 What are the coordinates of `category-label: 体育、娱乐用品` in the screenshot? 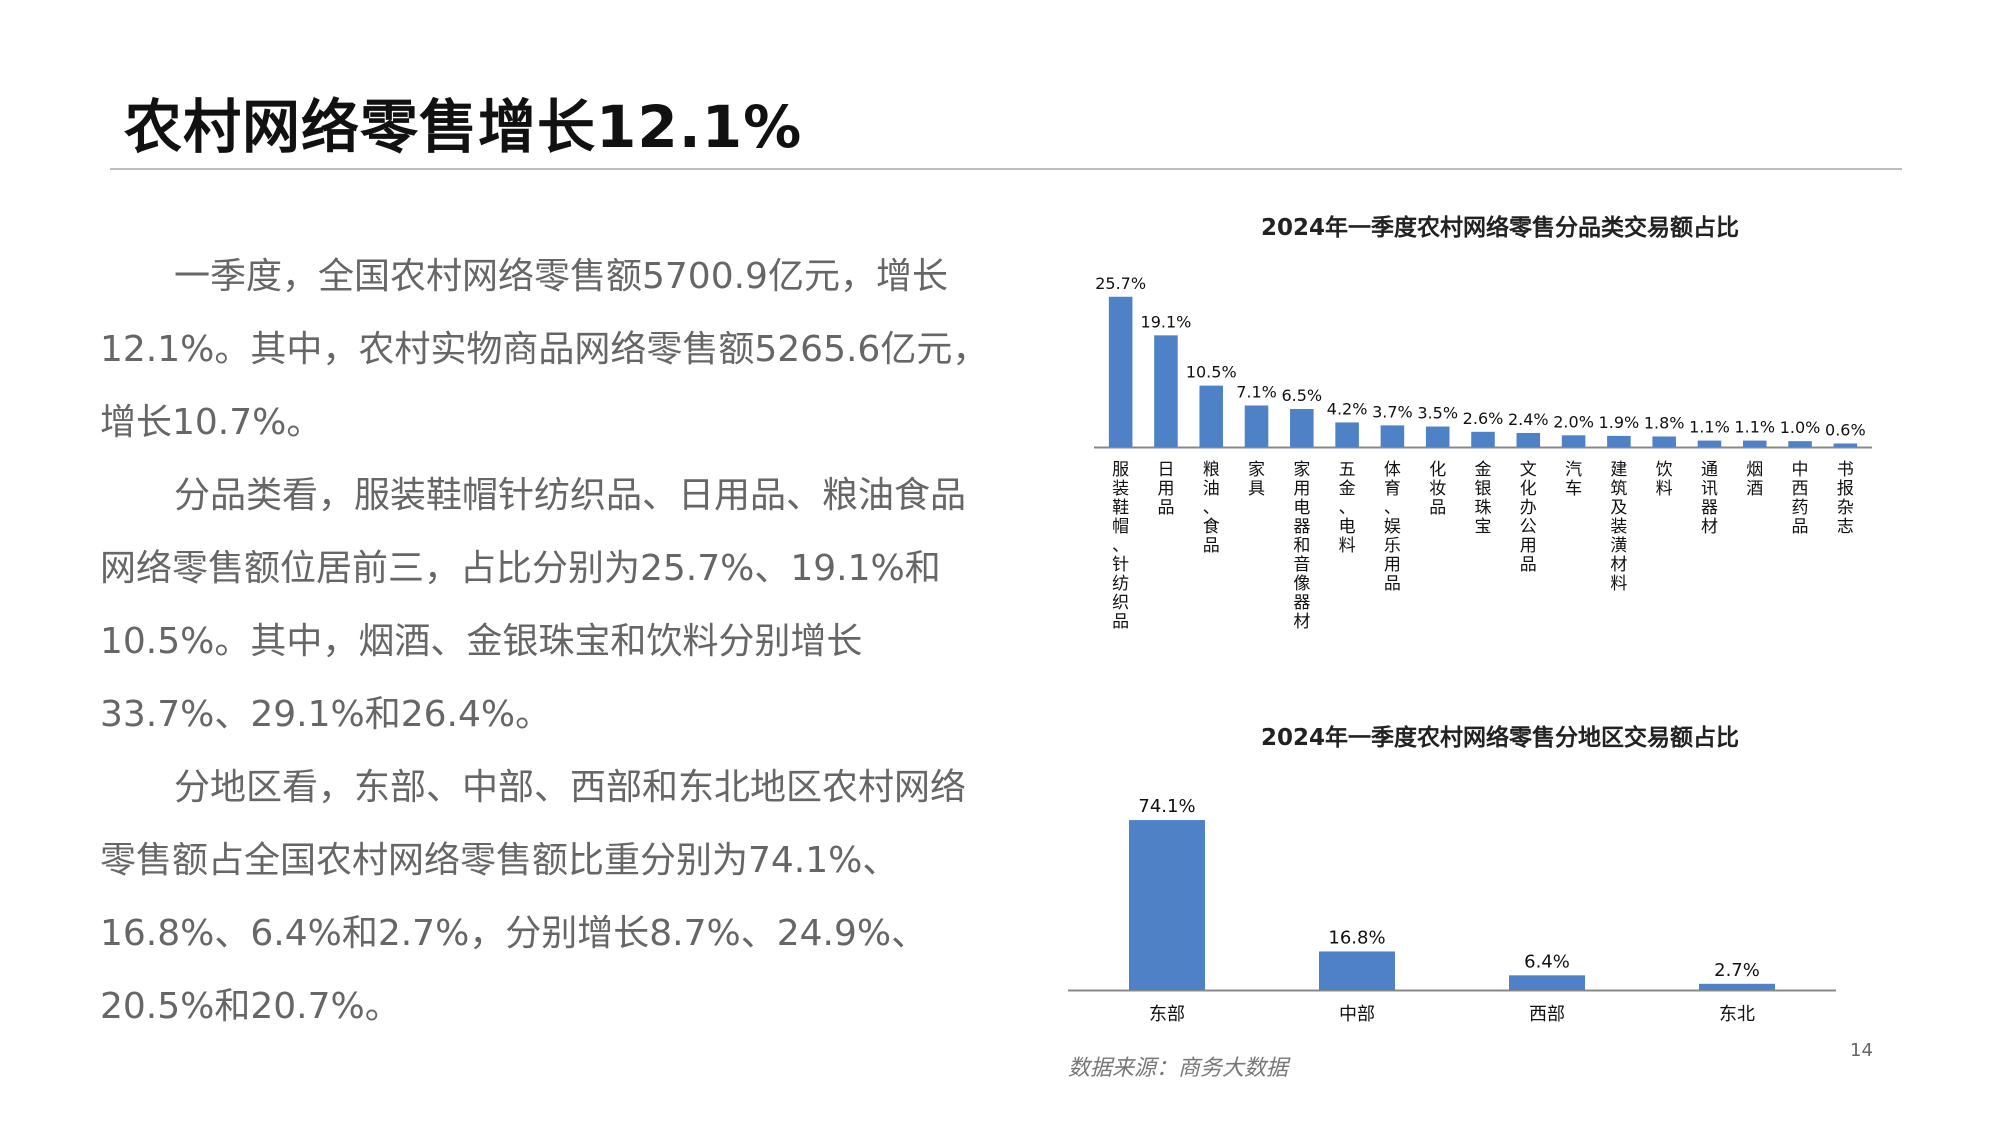 It's located at (1392, 527).